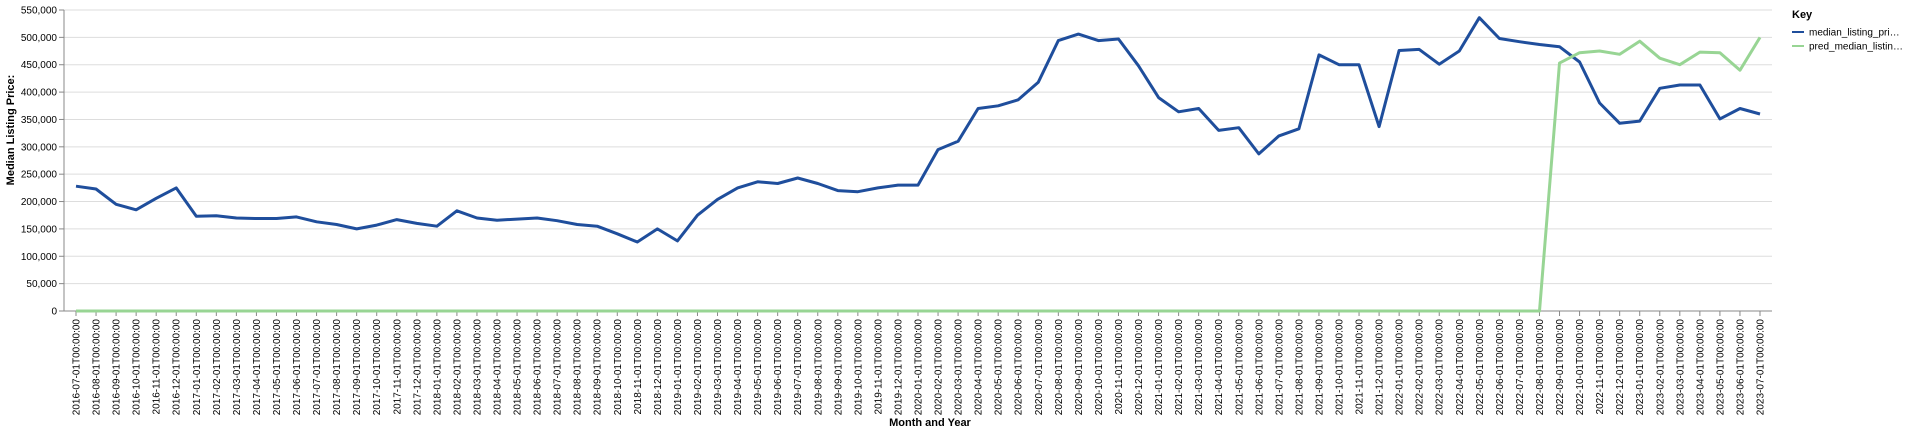  What do you see at coordinates (538, 367) in the screenshot?
I see `x-tick-label: 2018-06-01T00:00:00` at bounding box center [538, 367].